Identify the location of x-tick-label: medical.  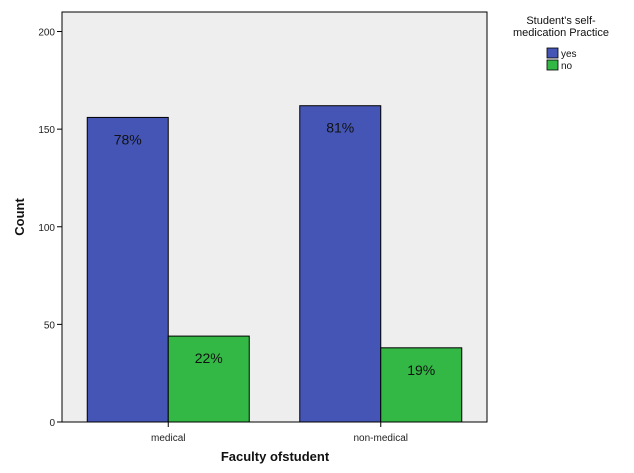
(168, 438).